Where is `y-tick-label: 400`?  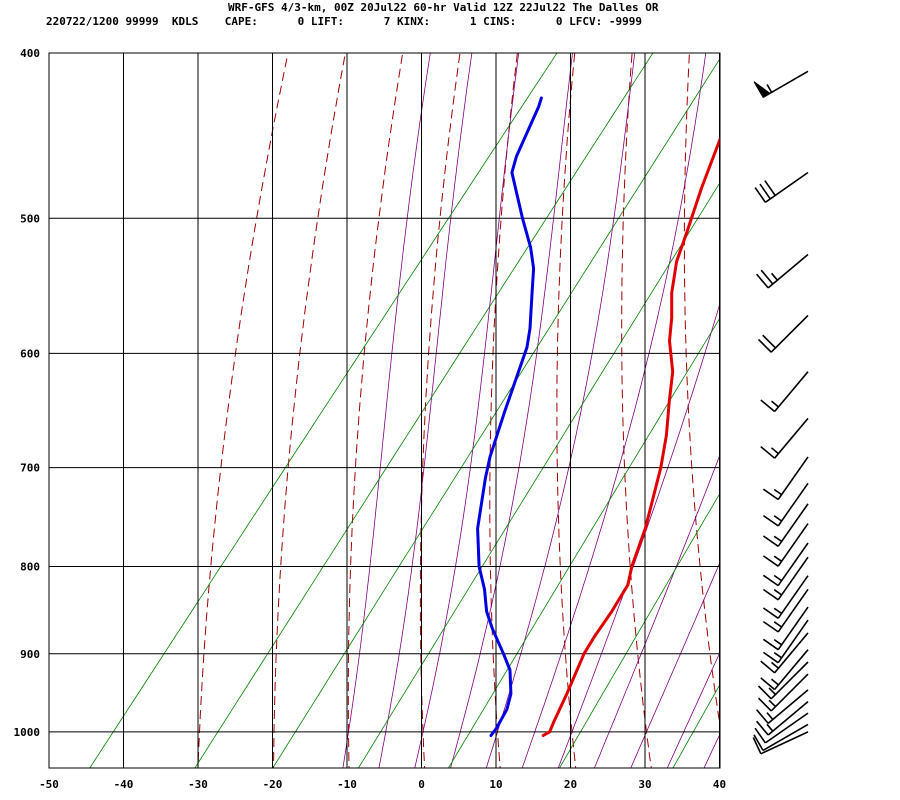 y-tick-label: 400 is located at coordinates (30, 53).